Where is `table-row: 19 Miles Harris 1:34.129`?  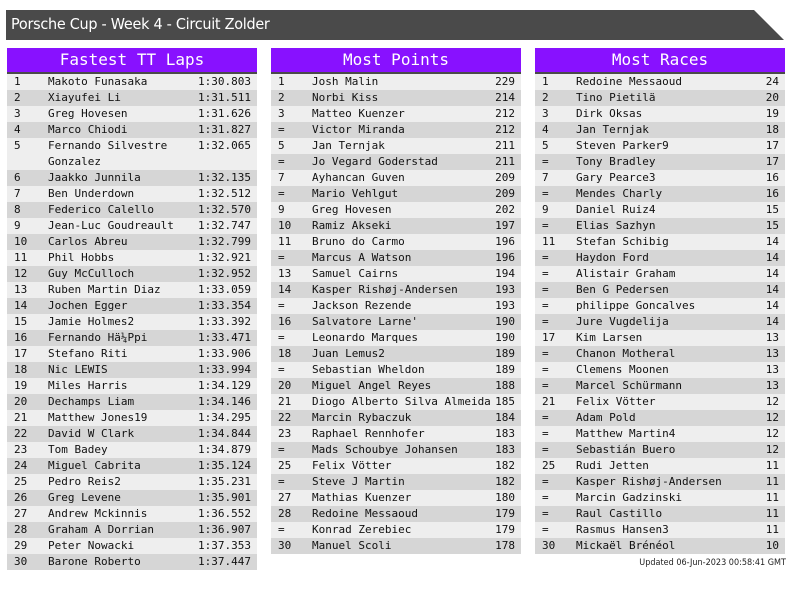 table-row: 19 Miles Harris 1:34.129 is located at coordinates (132, 386).